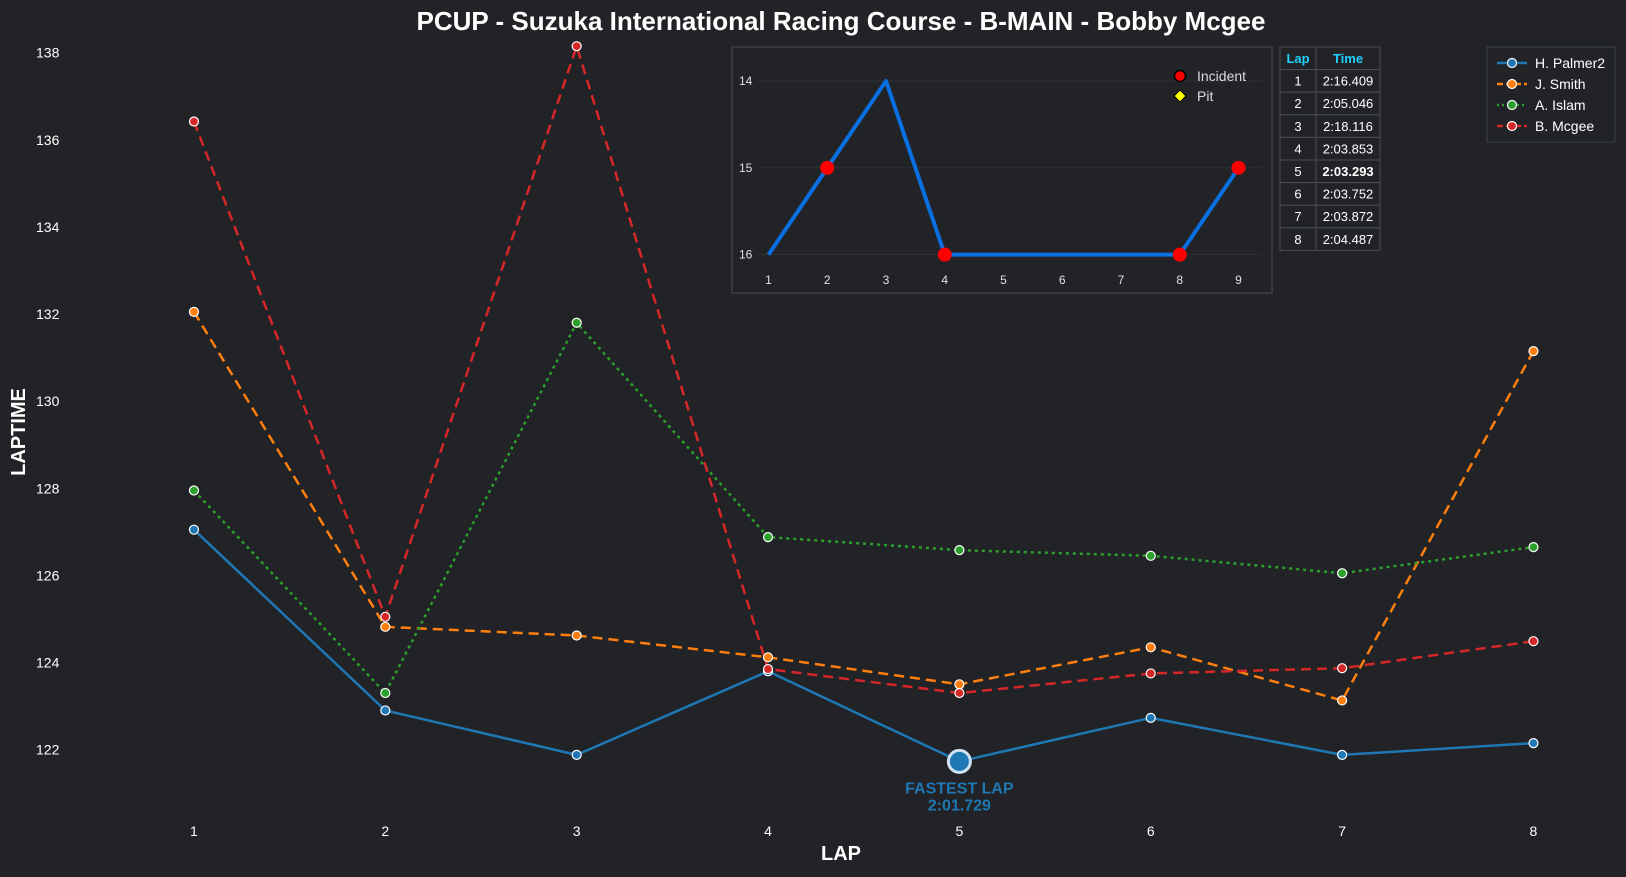  I want to click on legend-label: B. Mcgee, so click(1564, 126).